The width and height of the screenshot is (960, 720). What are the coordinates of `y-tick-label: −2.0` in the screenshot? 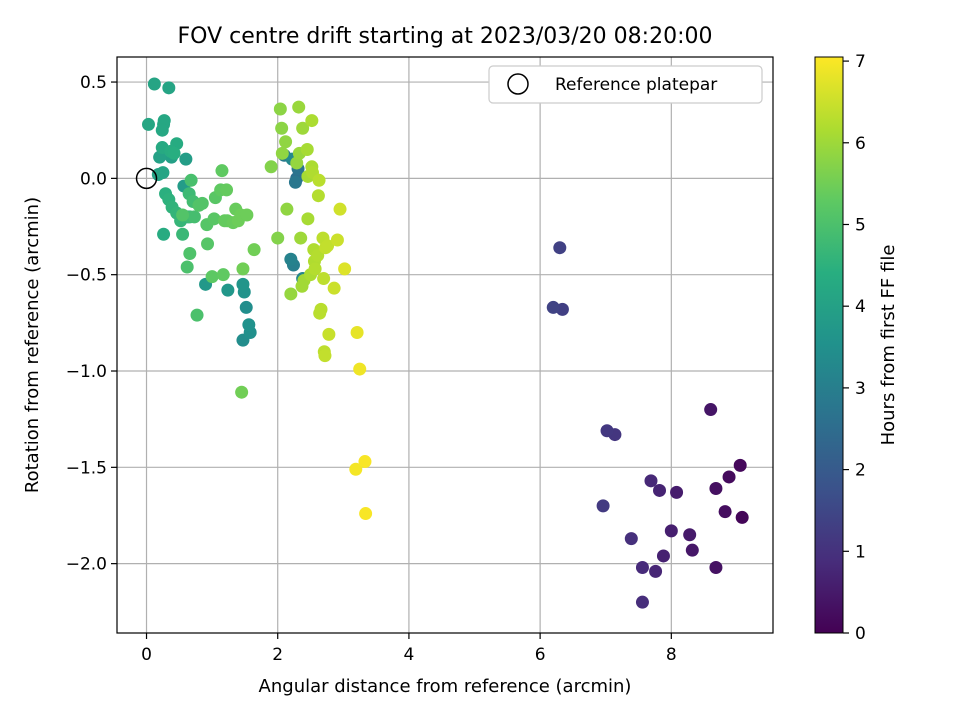 It's located at (86, 565).